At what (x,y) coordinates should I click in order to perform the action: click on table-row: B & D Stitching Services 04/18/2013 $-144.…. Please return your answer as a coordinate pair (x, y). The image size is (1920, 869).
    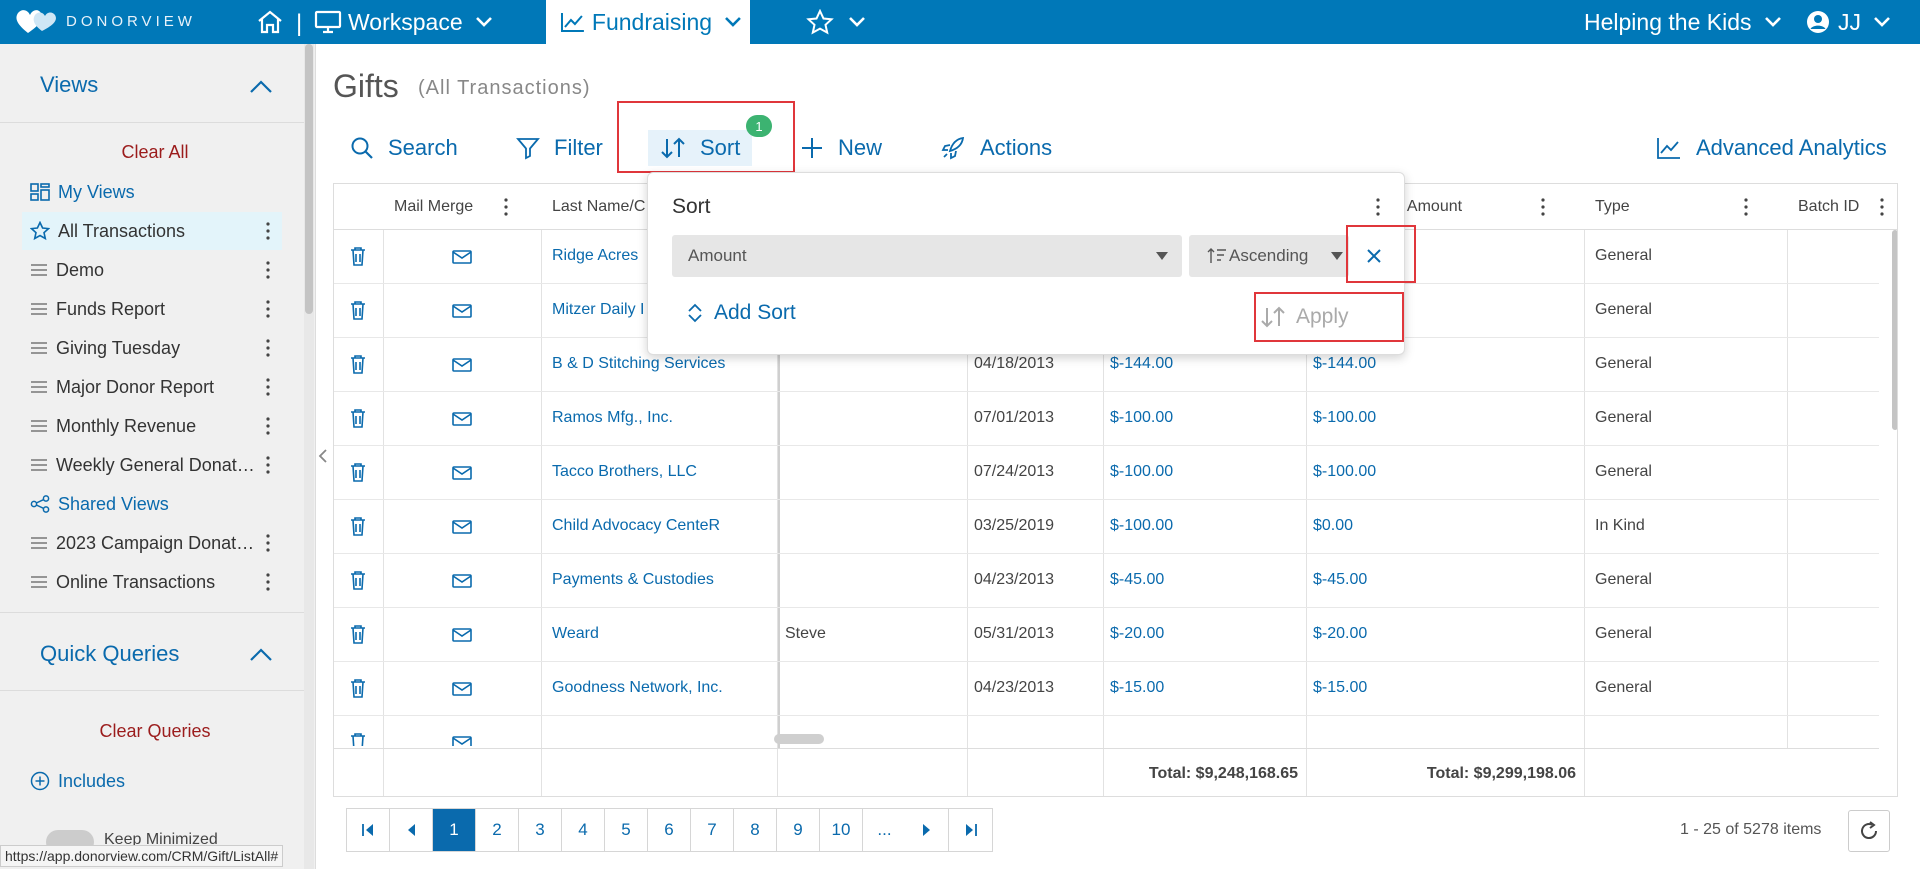
    Looking at the image, I should click on (1106, 365).